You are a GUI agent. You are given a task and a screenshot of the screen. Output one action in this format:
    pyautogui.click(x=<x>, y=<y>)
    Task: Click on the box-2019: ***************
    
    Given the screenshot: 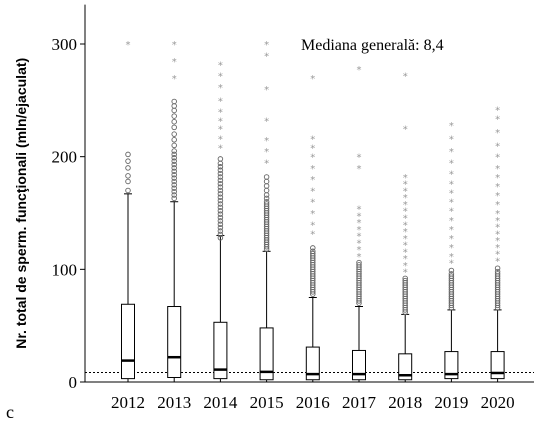 What is the action you would take?
    pyautogui.click(x=451, y=251)
    